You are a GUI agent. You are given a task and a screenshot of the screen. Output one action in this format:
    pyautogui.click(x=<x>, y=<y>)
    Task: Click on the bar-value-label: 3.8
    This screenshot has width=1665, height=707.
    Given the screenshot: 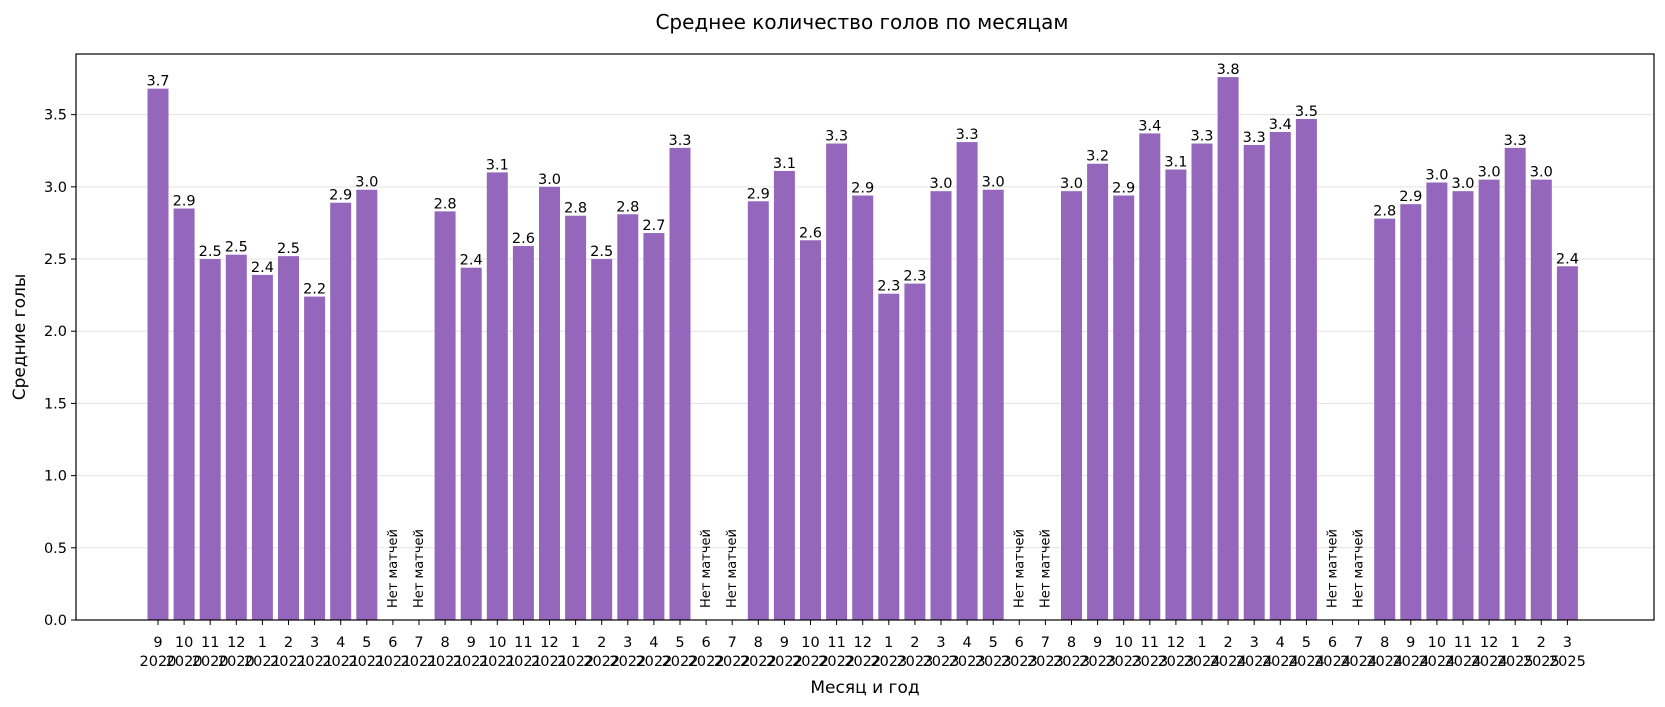 What is the action you would take?
    pyautogui.click(x=1228, y=70)
    